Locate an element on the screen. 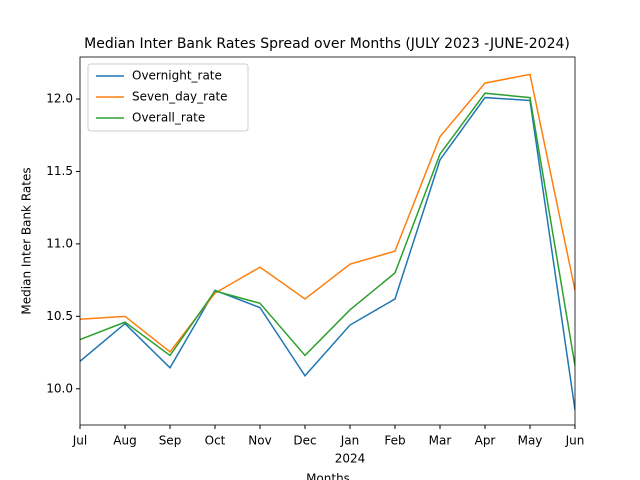 This screenshot has width=640, height=480. x-tick-label: Apr is located at coordinates (485, 441).